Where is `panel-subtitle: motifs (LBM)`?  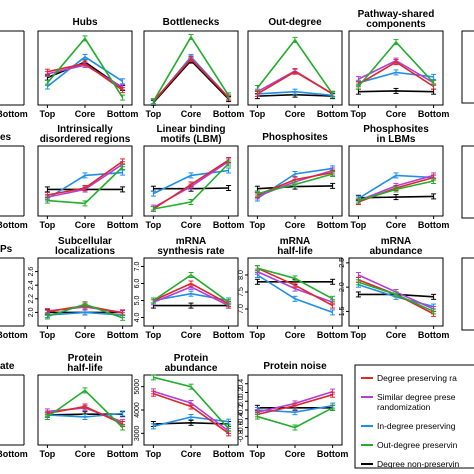
panel-subtitle: motifs (LBM) is located at coordinates (190, 139).